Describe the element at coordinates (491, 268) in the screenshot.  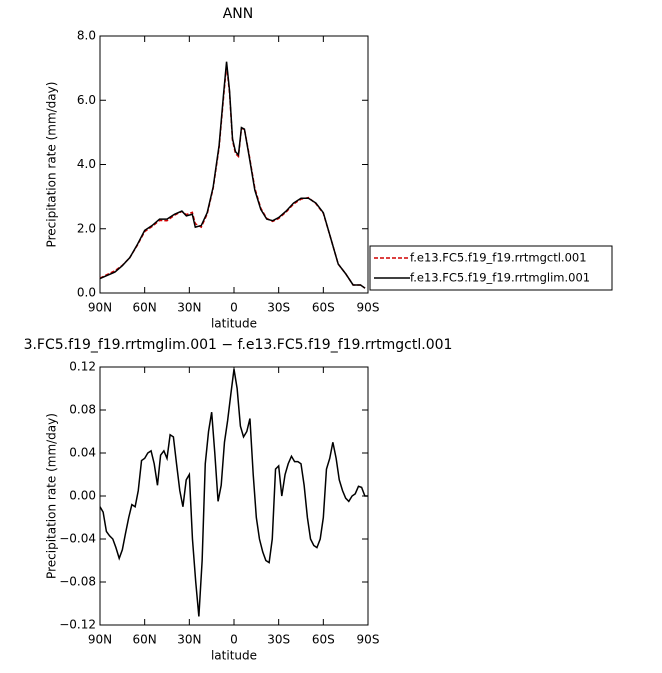
I see `legend-box` at that location.